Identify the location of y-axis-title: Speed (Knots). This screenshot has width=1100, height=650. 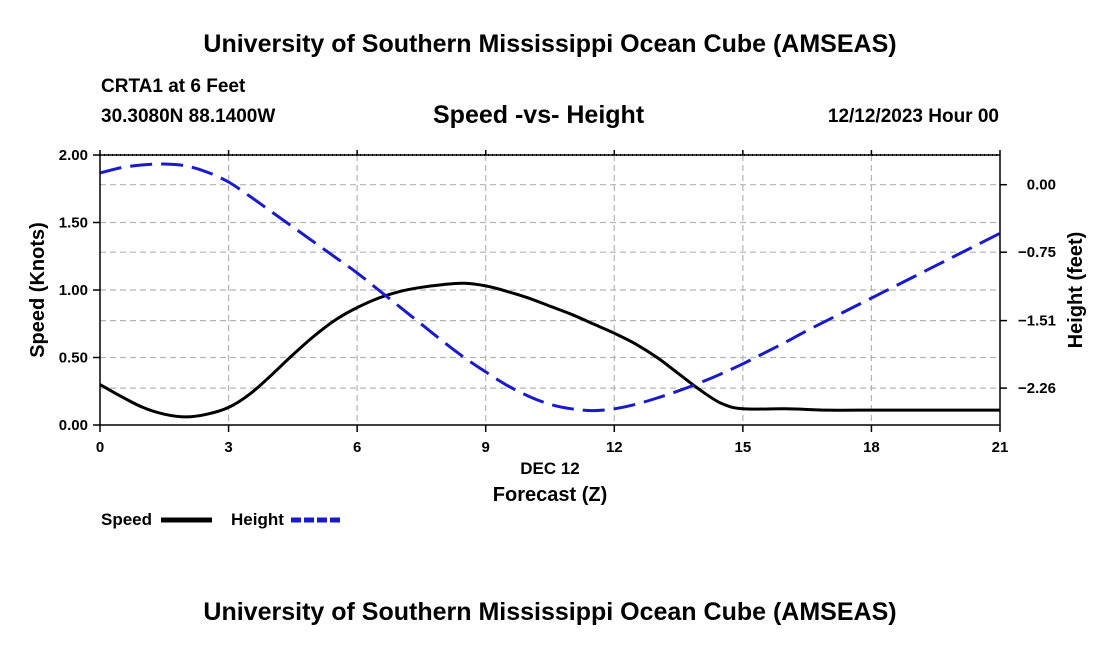
(38, 290).